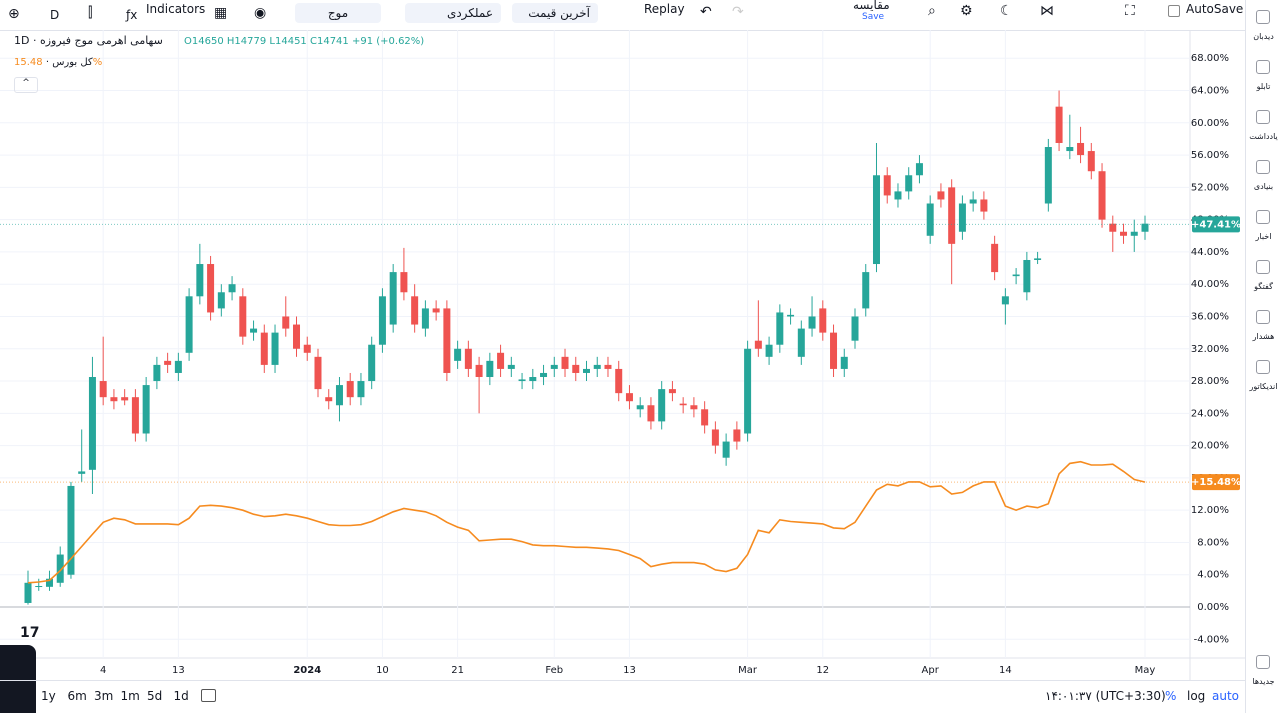 This screenshot has width=1280, height=714. Describe the element at coordinates (246, 41) in the screenshot. I see `high: H14779` at that location.